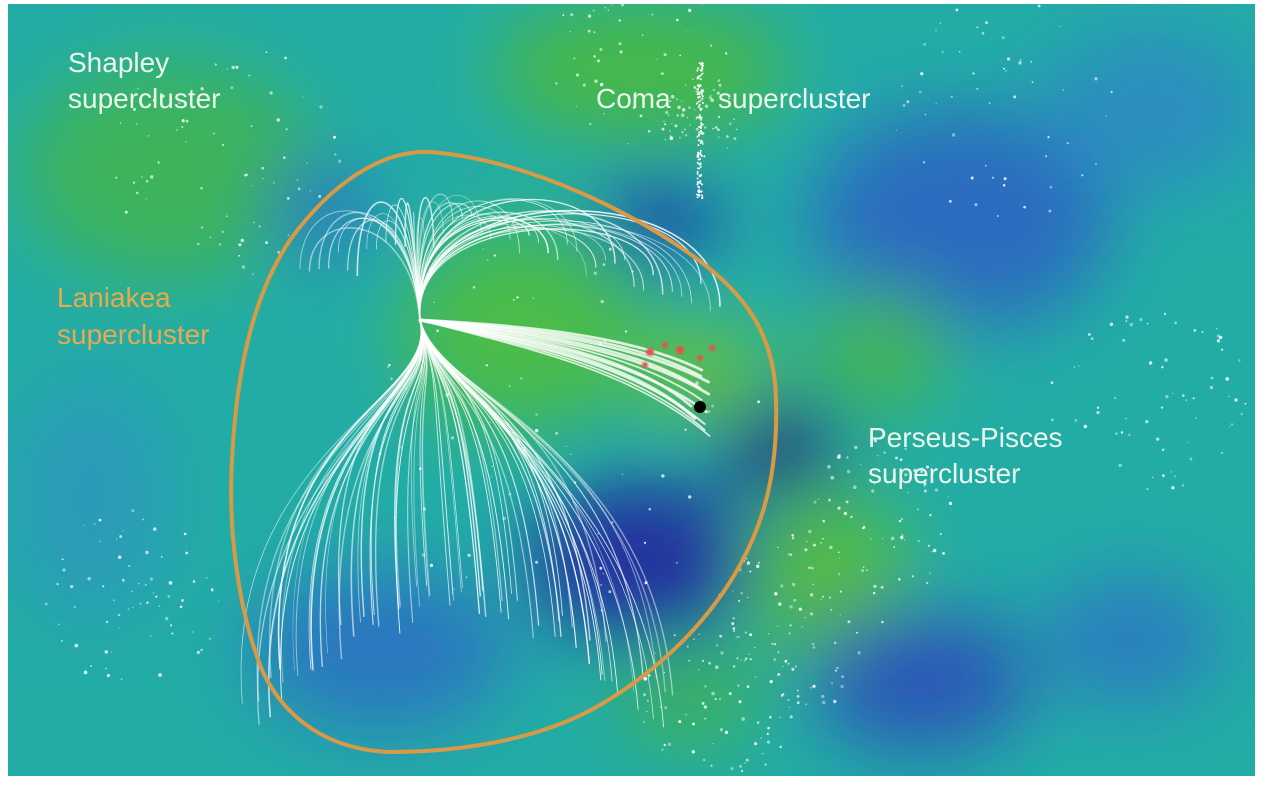 The height and width of the screenshot is (787, 1261). I want to click on label-line: supercluster, so click(133, 334).